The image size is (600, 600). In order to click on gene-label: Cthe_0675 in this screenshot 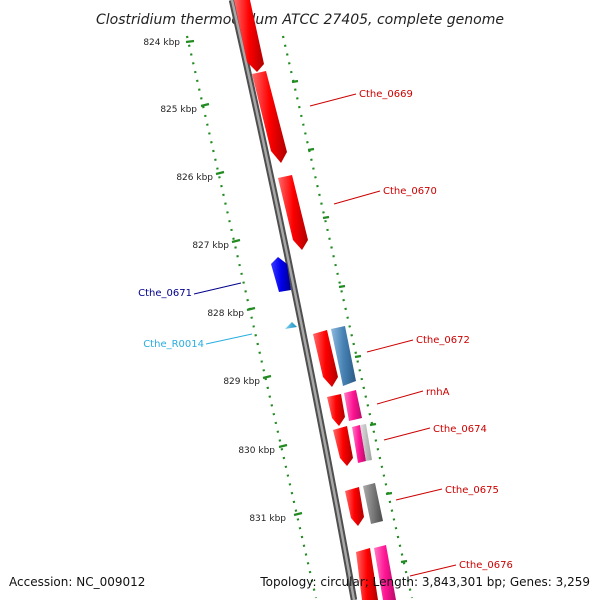, I will do `click(472, 490)`.